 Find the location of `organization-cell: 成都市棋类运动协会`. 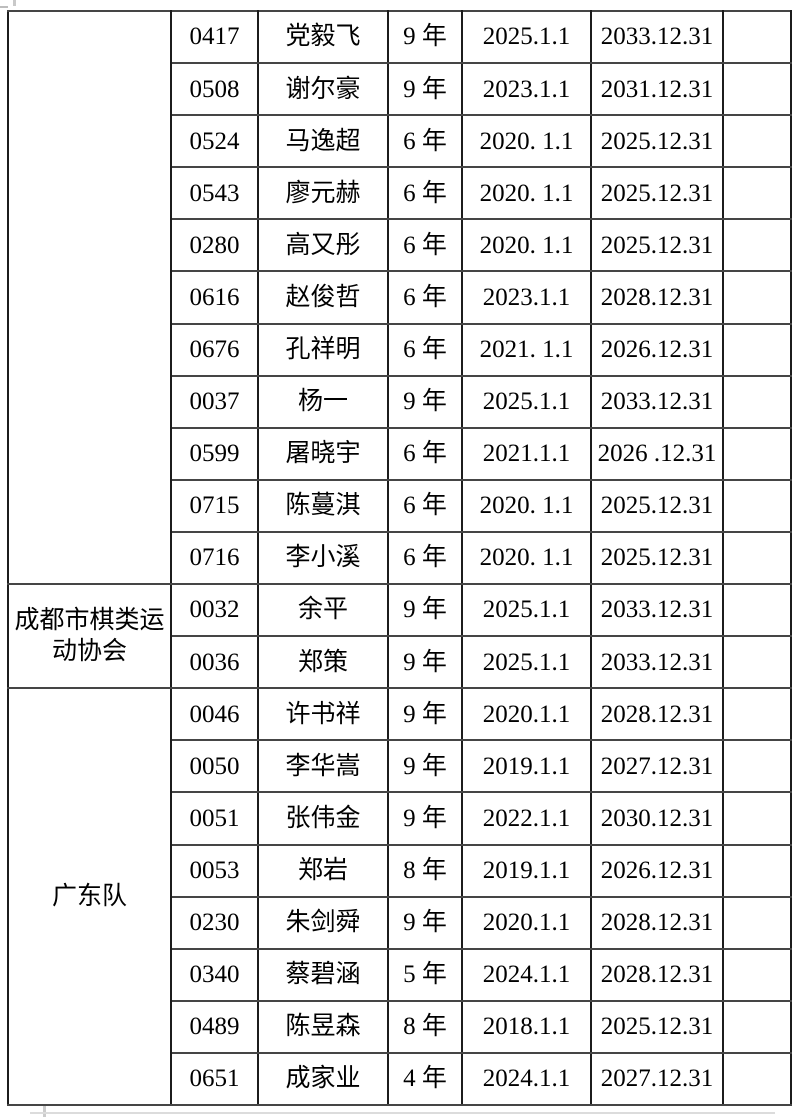

organization-cell: 成都市棋类运动协会 is located at coordinates (89, 636).